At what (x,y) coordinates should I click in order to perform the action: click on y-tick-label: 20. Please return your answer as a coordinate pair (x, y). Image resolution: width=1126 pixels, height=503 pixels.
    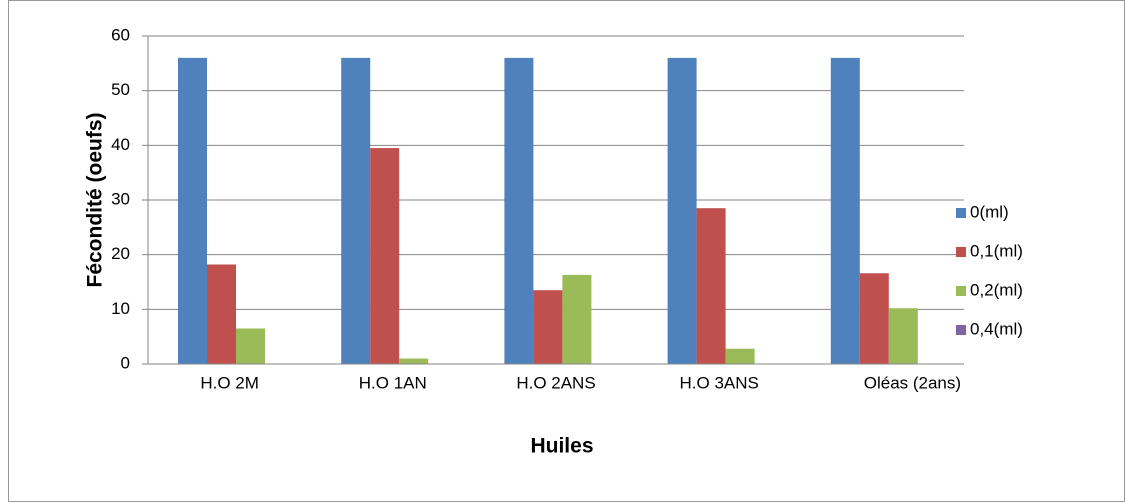
    Looking at the image, I should click on (120, 253).